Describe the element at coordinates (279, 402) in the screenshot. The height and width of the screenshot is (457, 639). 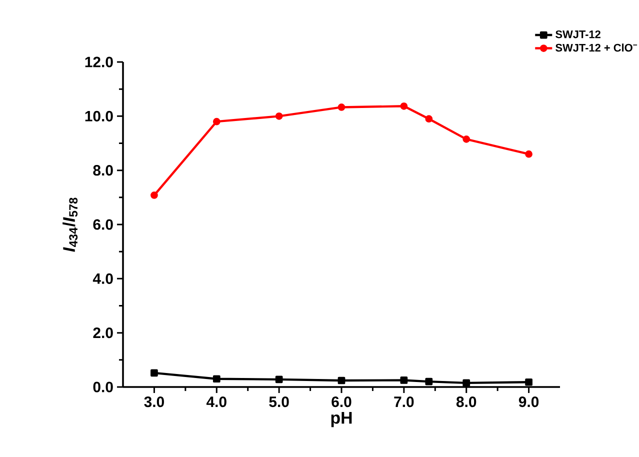
I see `x-tick-label: 5.0` at that location.